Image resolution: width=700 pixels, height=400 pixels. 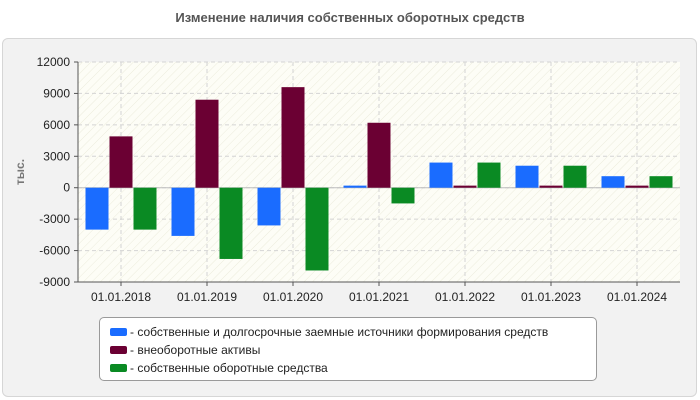 What do you see at coordinates (195, 350) in the screenshot?
I see `legend-label: - внеоборотные активы` at bounding box center [195, 350].